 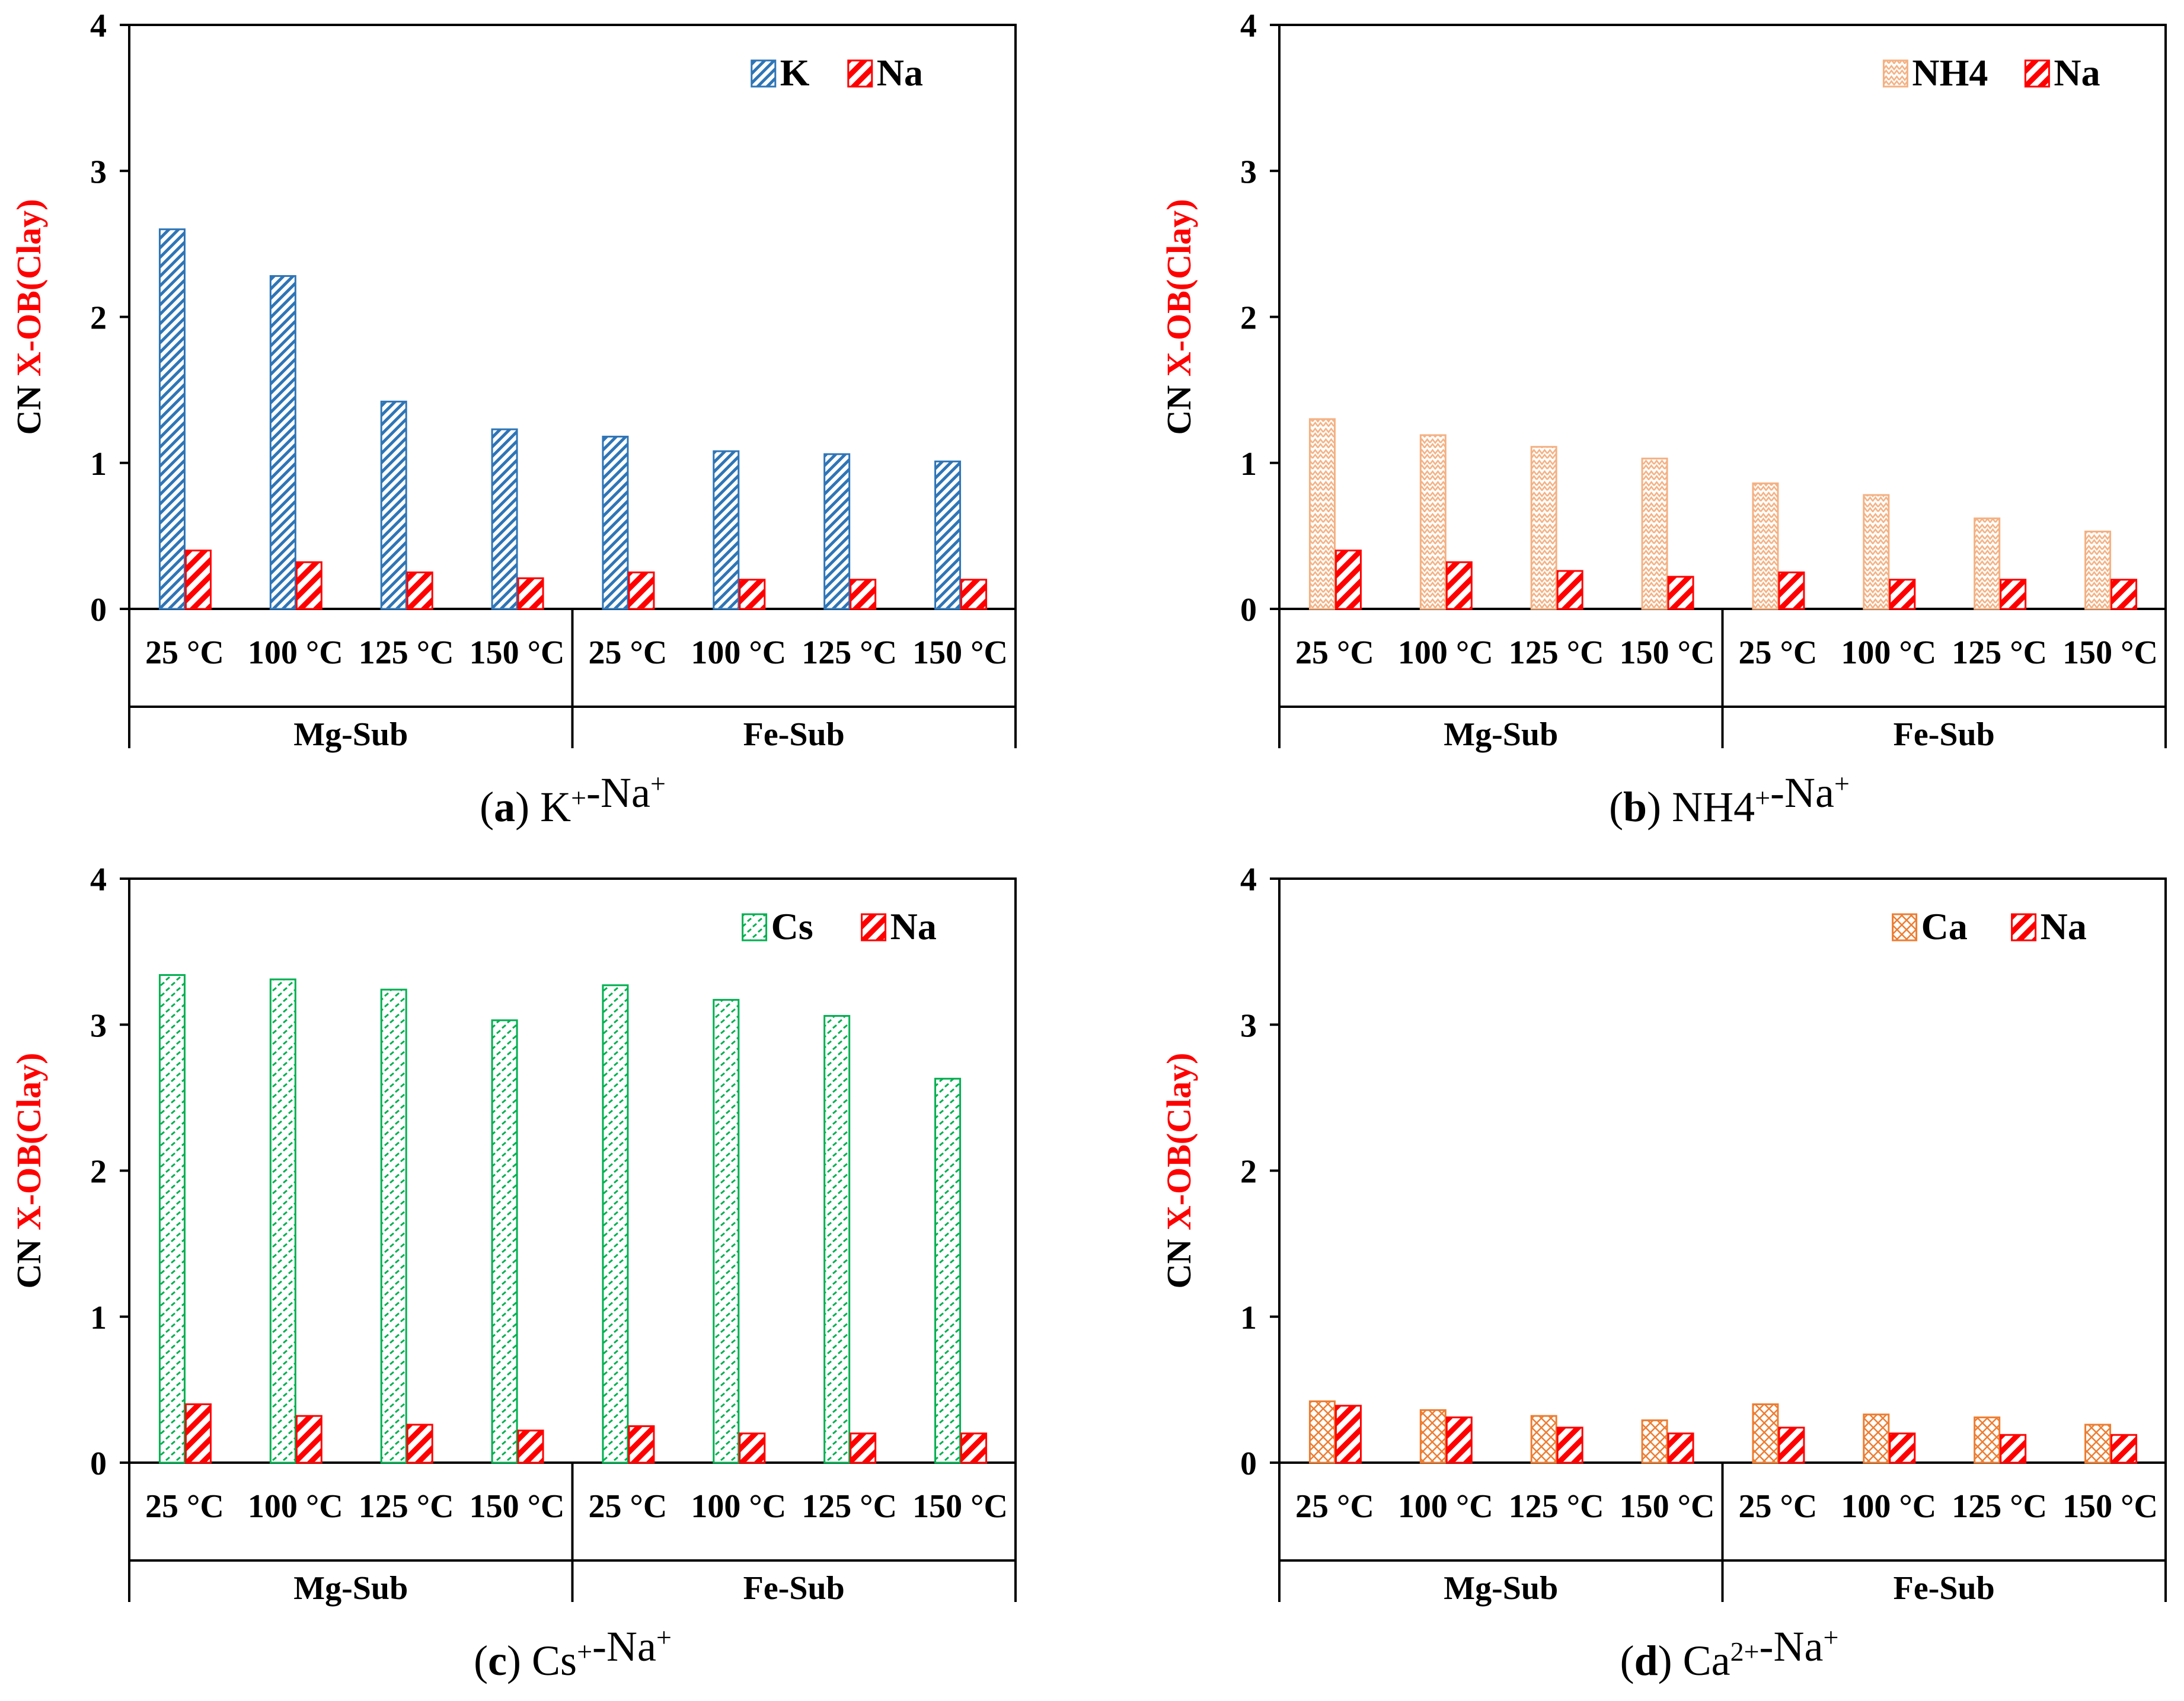 What do you see at coordinates (1991, 73) in the screenshot?
I see `legend: NH4 Na` at bounding box center [1991, 73].